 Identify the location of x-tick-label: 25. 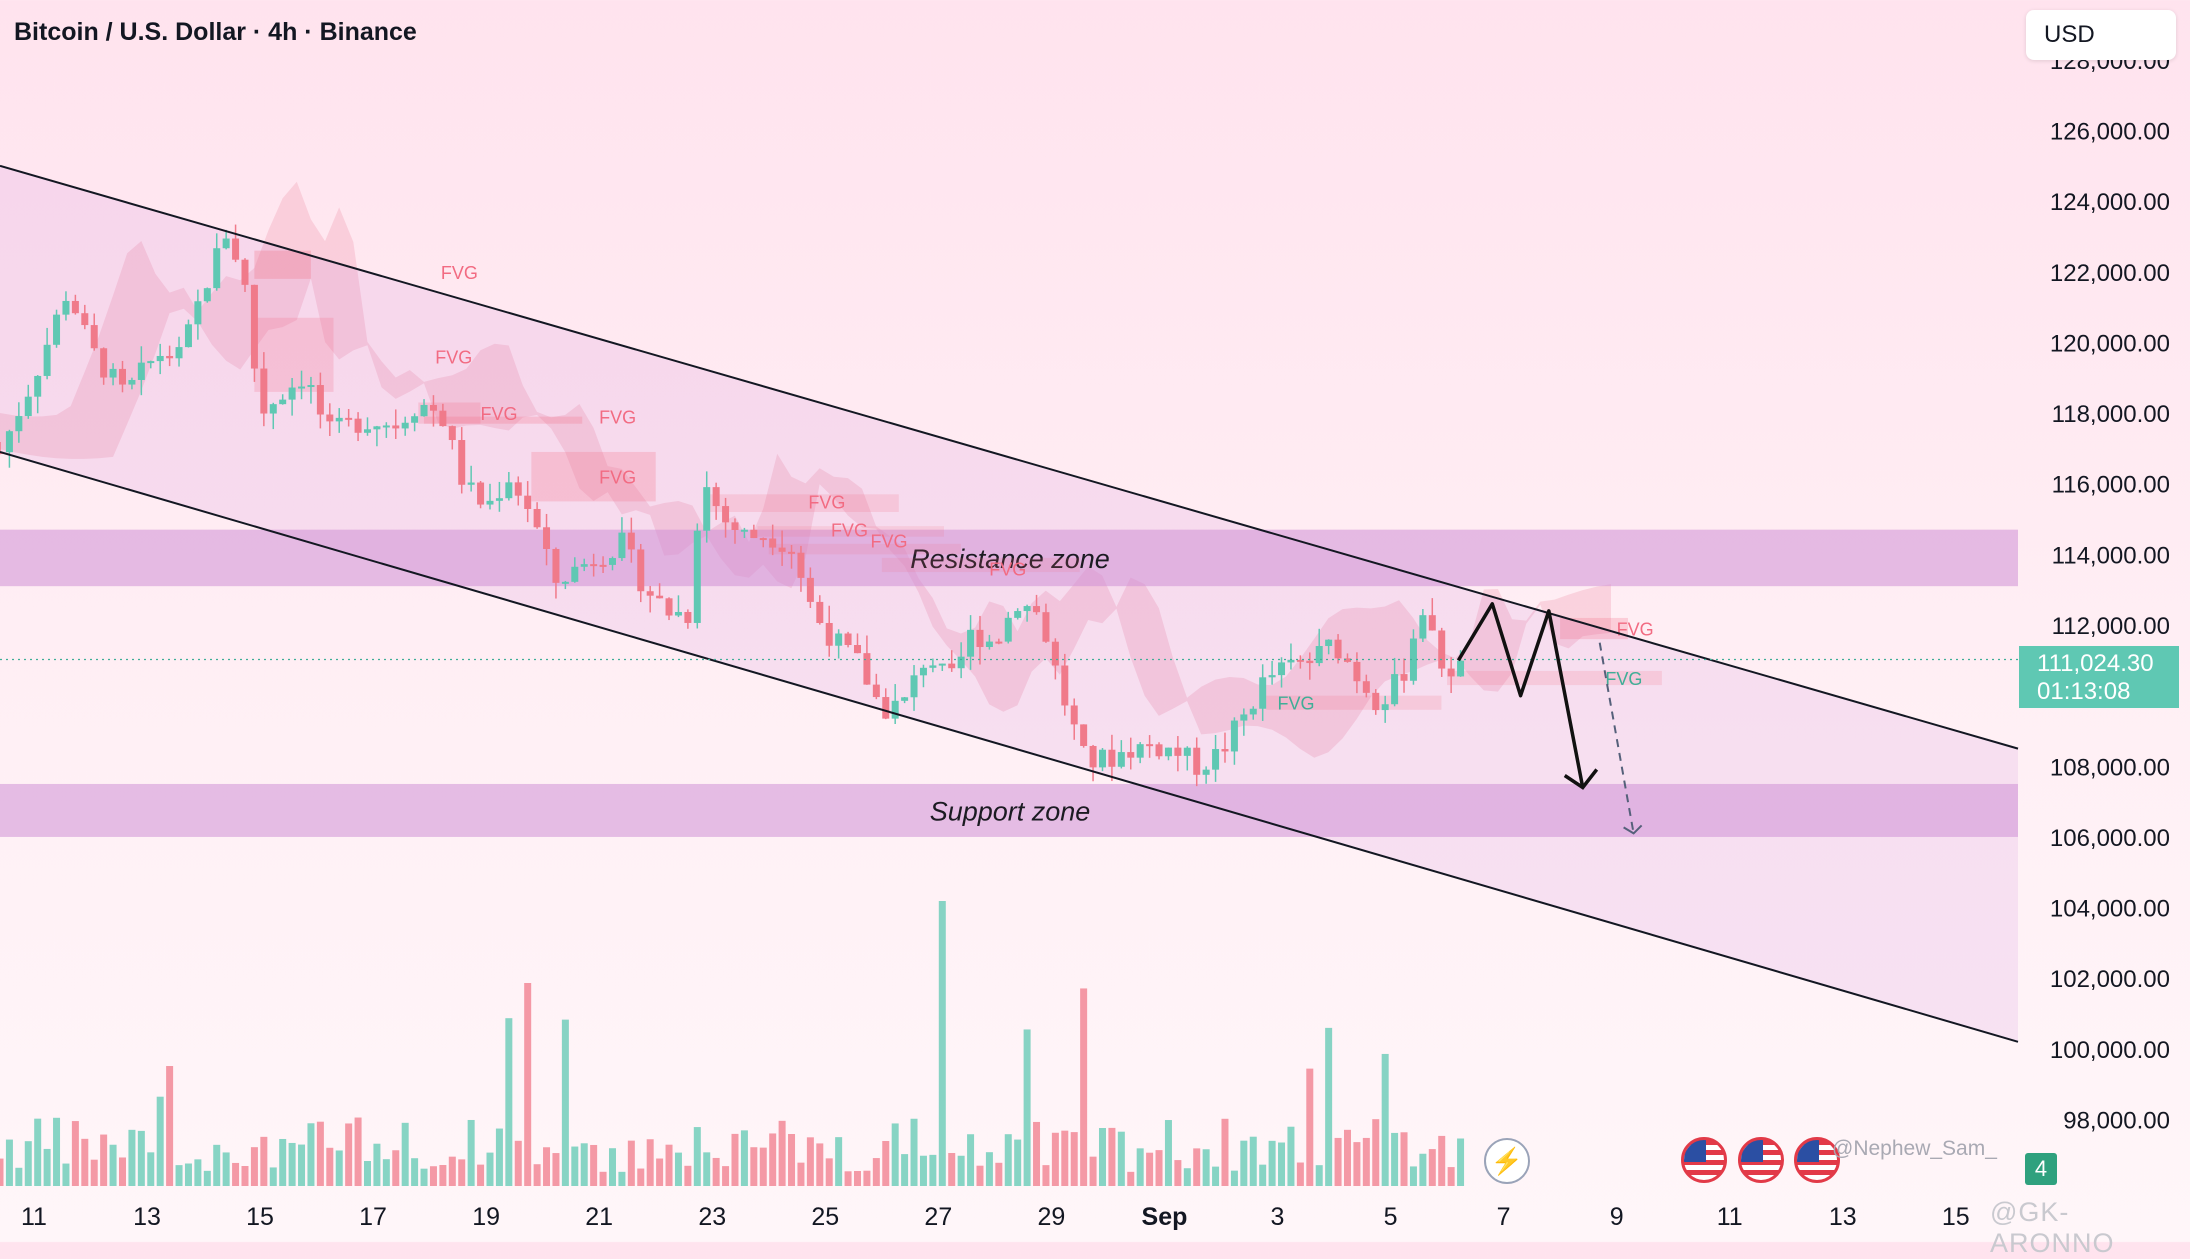
(825, 1217).